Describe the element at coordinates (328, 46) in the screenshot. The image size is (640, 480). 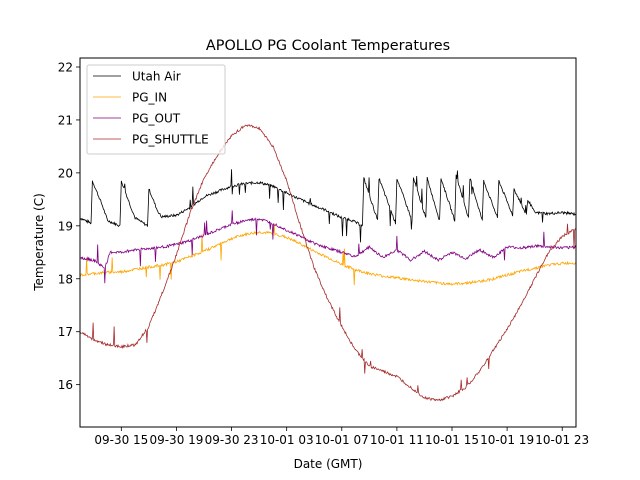
I see `chart-title: APOLLO PG Coolant Temperatures` at that location.